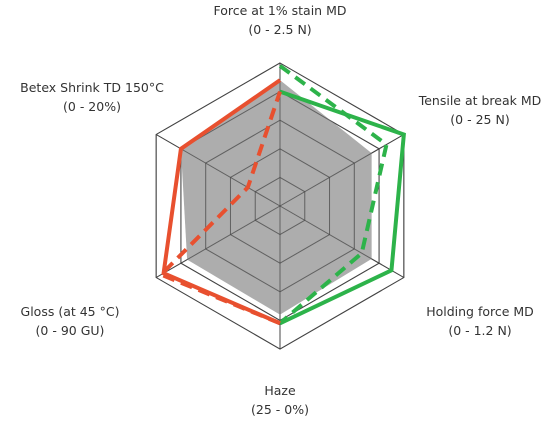 The image size is (555, 423). Describe the element at coordinates (280, 409) in the screenshot. I see `axis-label-haze-range: (25 - 0%)` at that location.